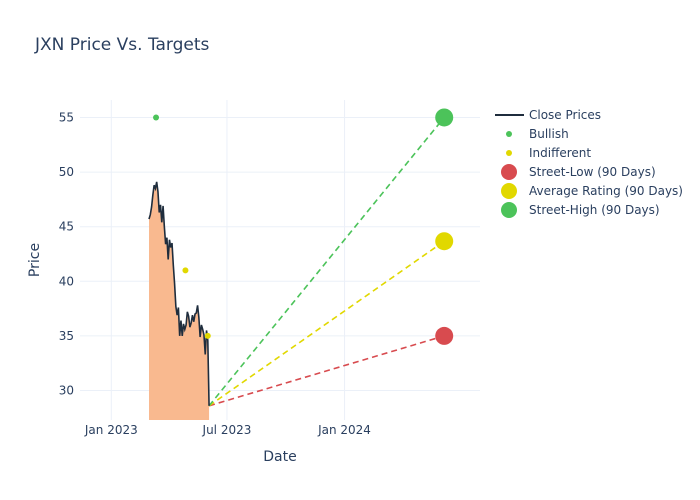  Describe the element at coordinates (227, 430) in the screenshot. I see `x-tick-label: Jul 2023` at that location.